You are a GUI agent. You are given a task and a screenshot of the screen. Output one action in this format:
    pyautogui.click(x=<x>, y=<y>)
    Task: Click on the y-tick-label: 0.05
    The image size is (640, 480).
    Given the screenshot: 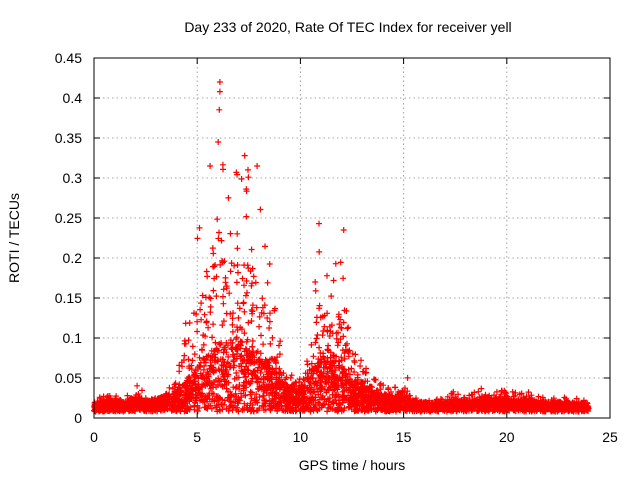 What is the action you would take?
    pyautogui.click(x=68, y=378)
    